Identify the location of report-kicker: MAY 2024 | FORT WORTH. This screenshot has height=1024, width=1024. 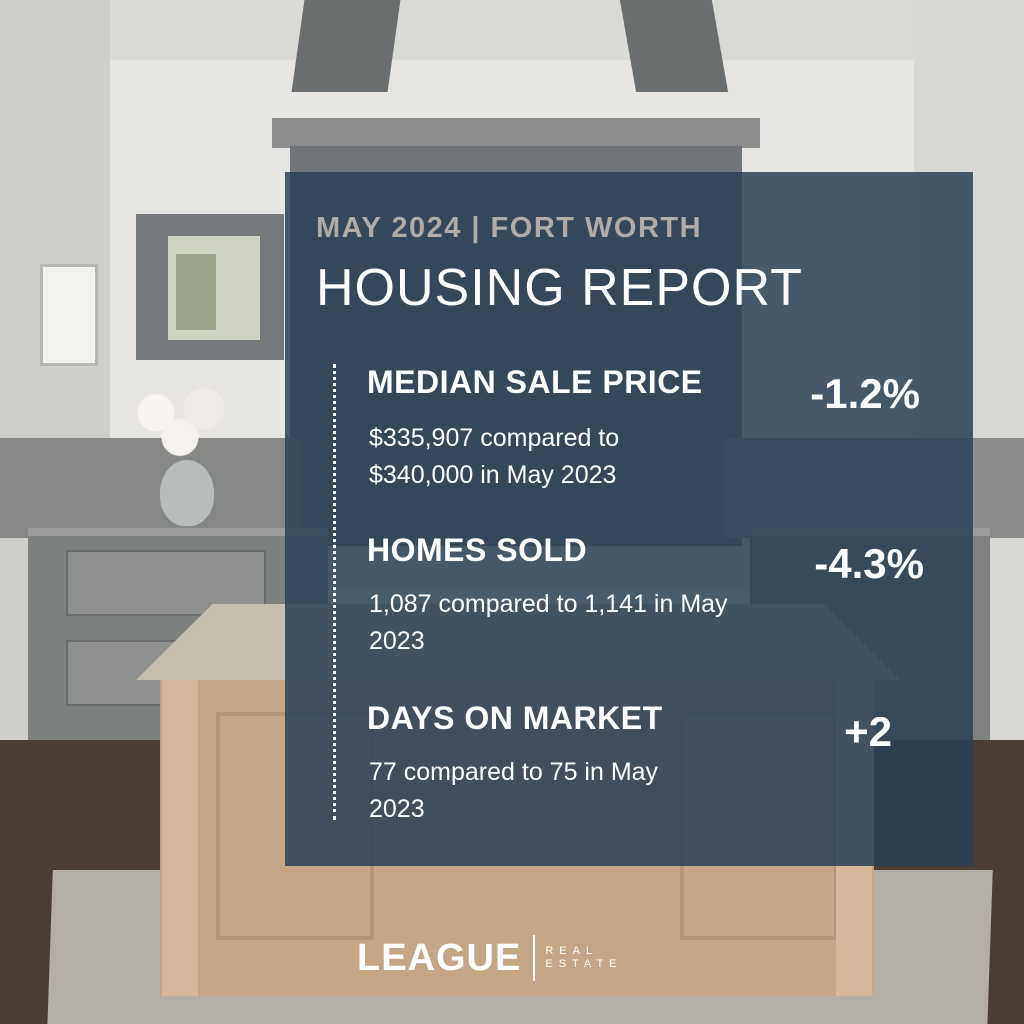
(509, 228).